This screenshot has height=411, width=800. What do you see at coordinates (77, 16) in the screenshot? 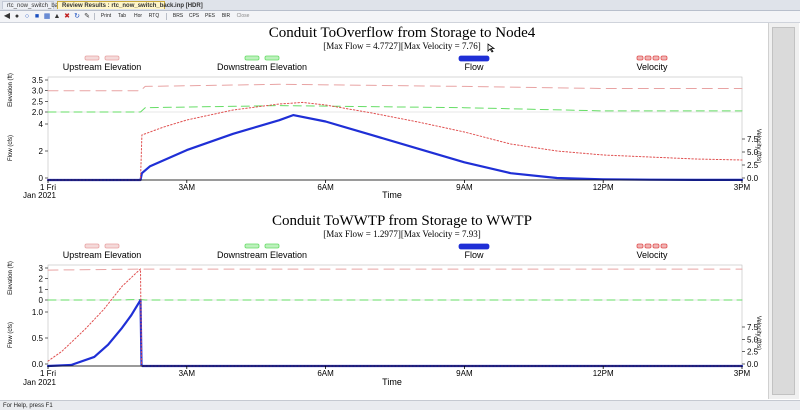
I see `refresh-icon: ↻` at bounding box center [77, 16].